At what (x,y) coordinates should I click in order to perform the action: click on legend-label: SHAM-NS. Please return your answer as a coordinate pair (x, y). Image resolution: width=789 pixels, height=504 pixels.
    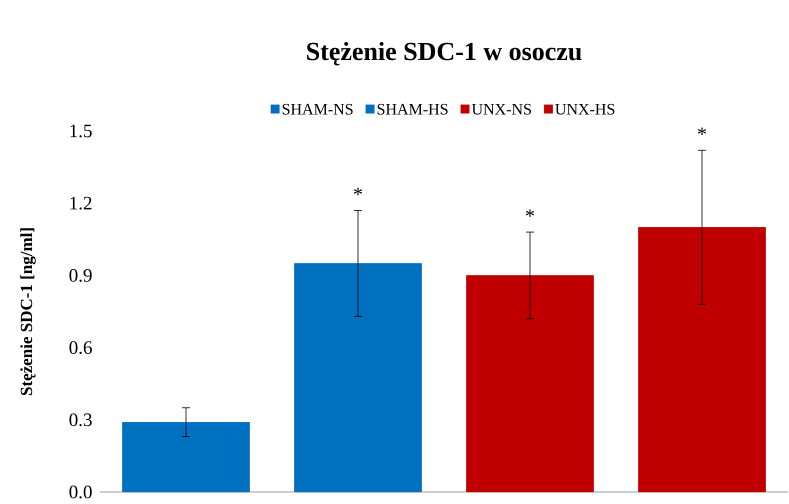
    Looking at the image, I should click on (317, 109).